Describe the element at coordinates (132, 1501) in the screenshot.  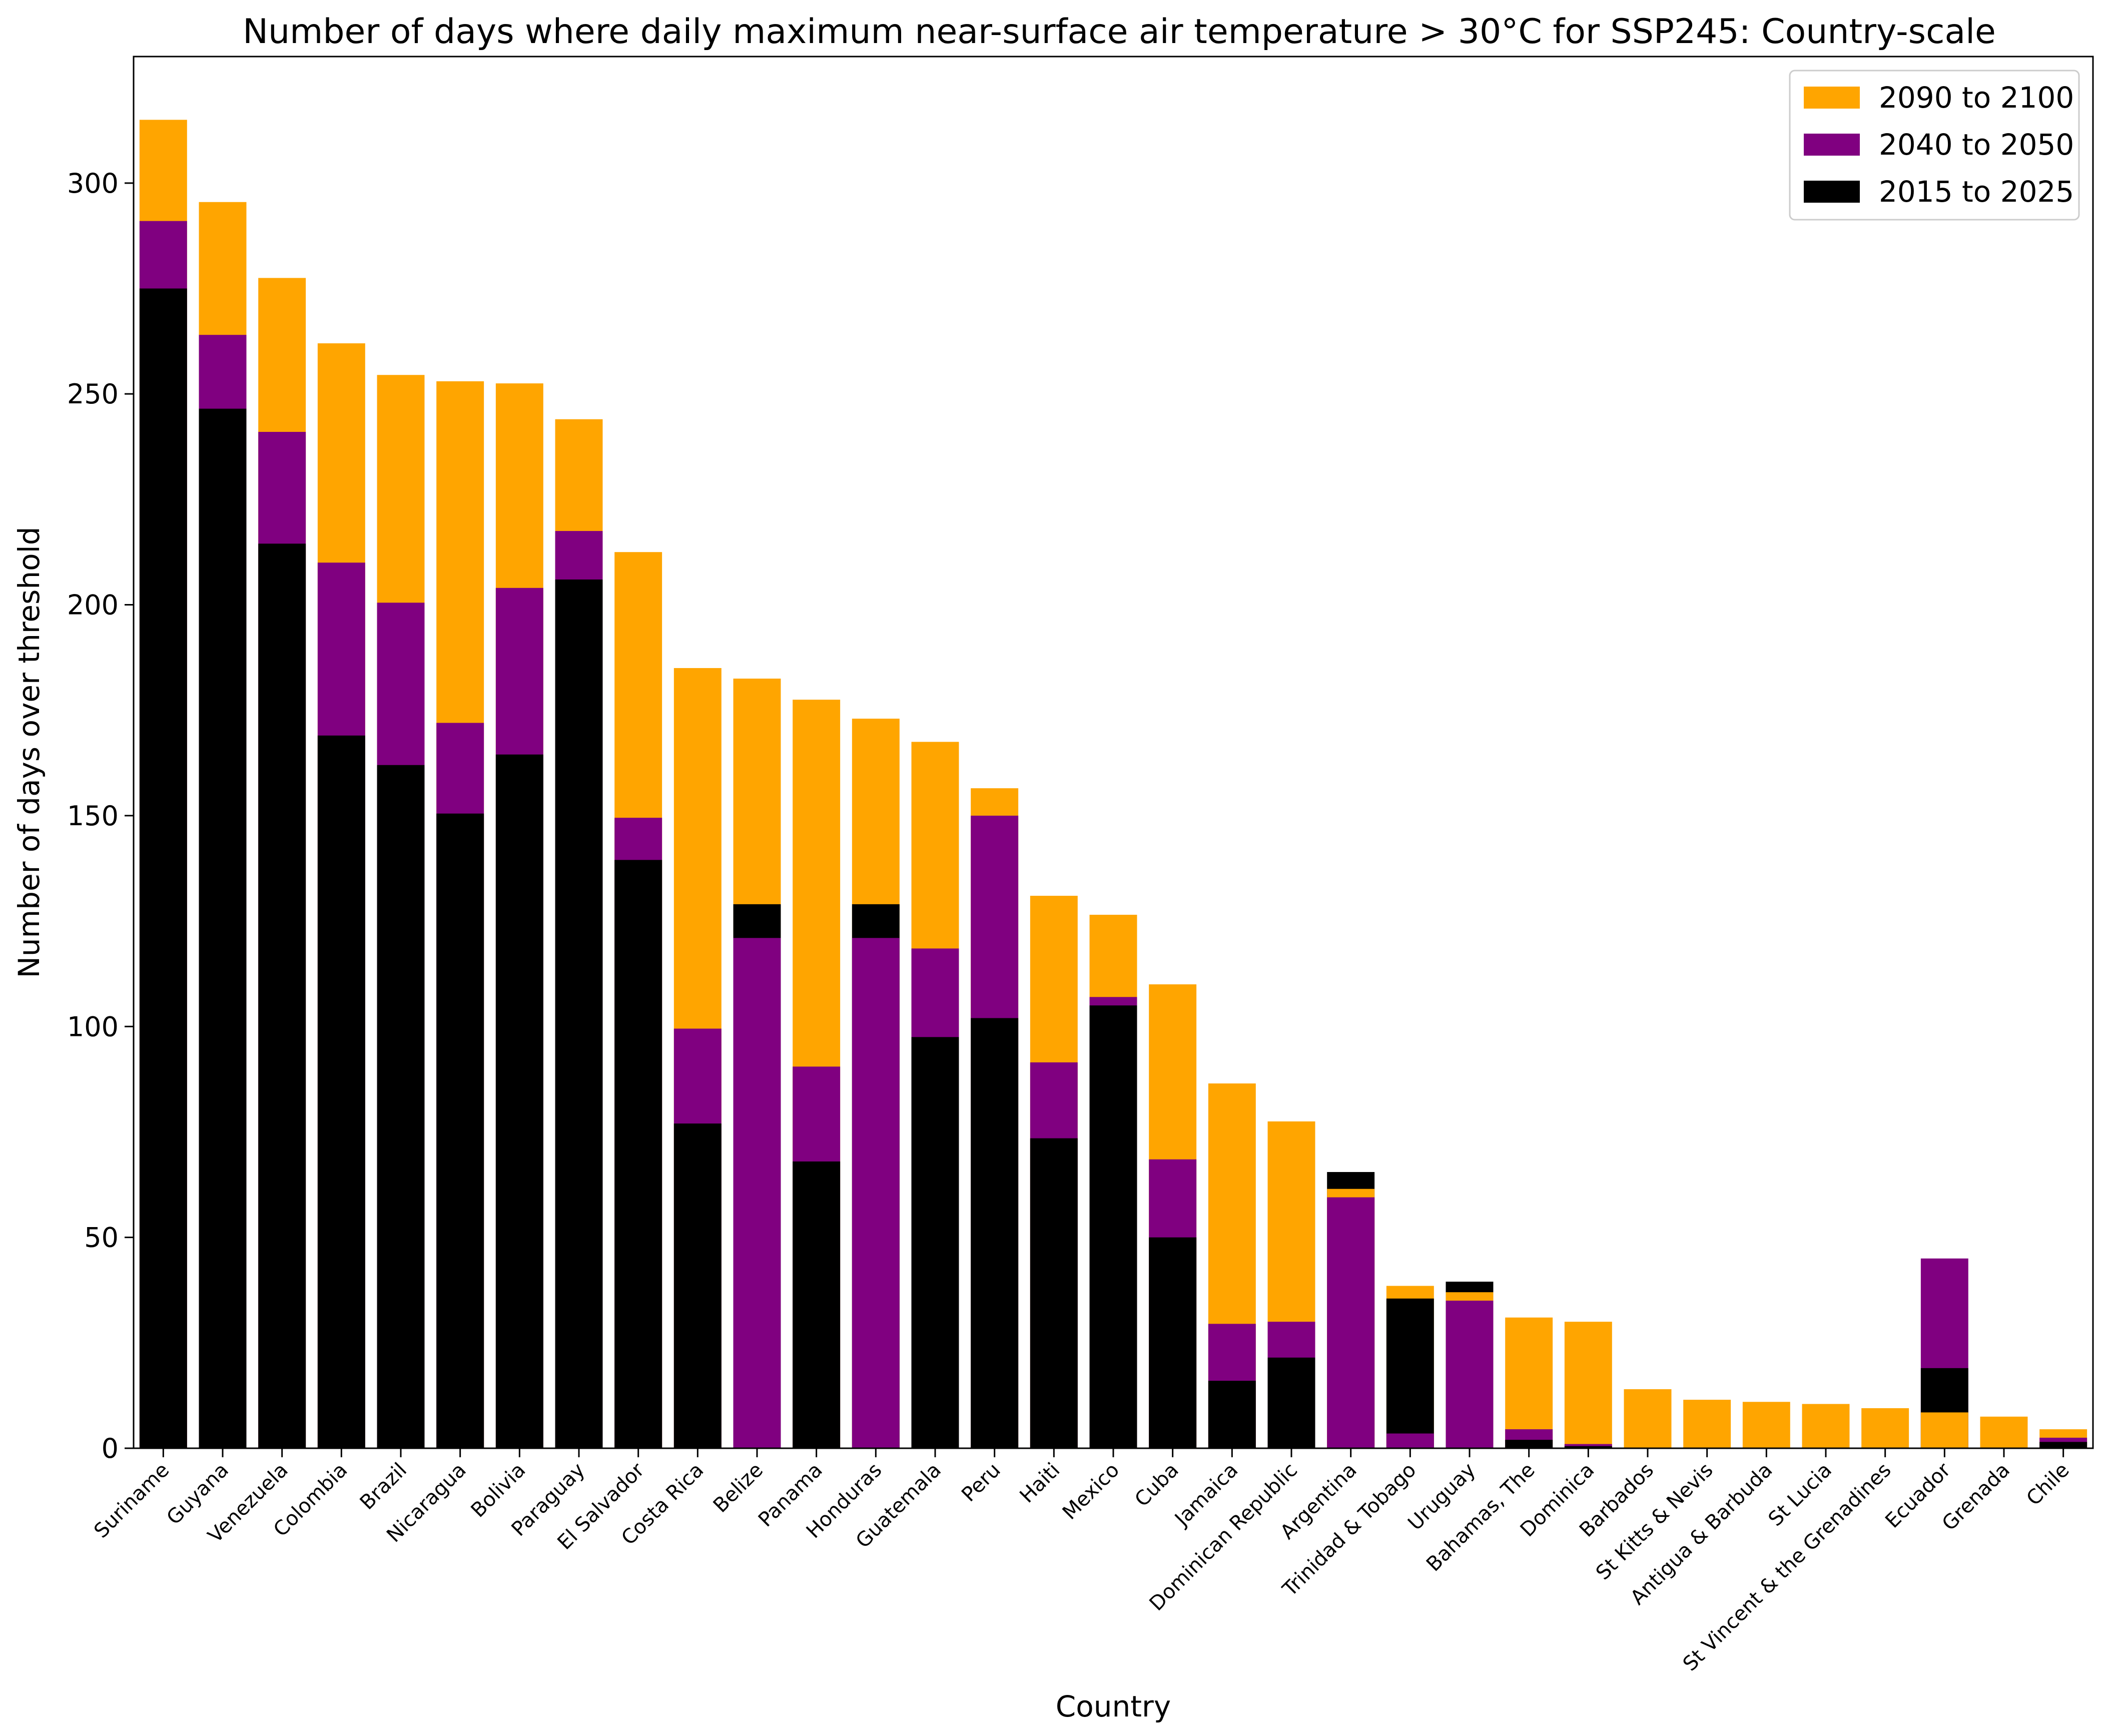
I see `x-tick-label: Suriname` at that location.